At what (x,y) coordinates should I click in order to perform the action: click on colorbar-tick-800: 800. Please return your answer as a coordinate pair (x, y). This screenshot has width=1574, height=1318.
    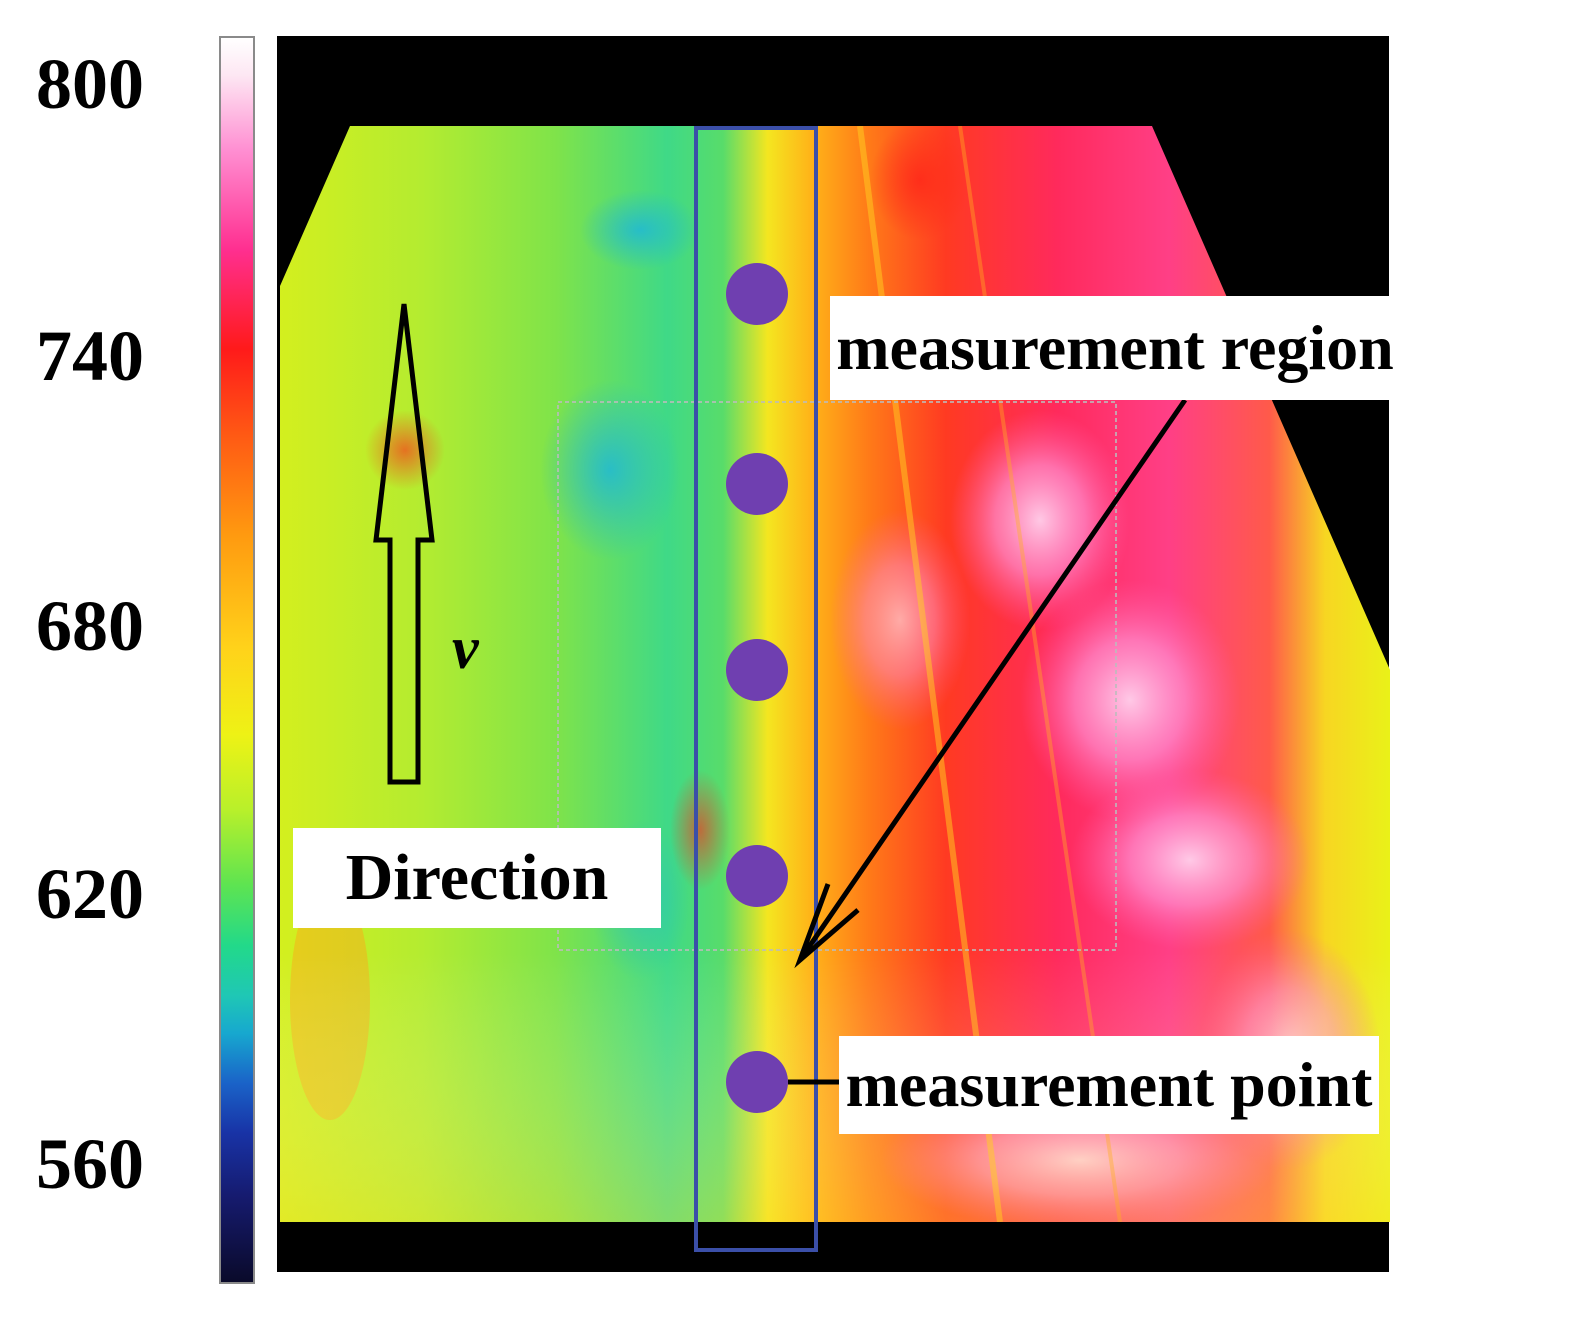
    Looking at the image, I should click on (90, 84).